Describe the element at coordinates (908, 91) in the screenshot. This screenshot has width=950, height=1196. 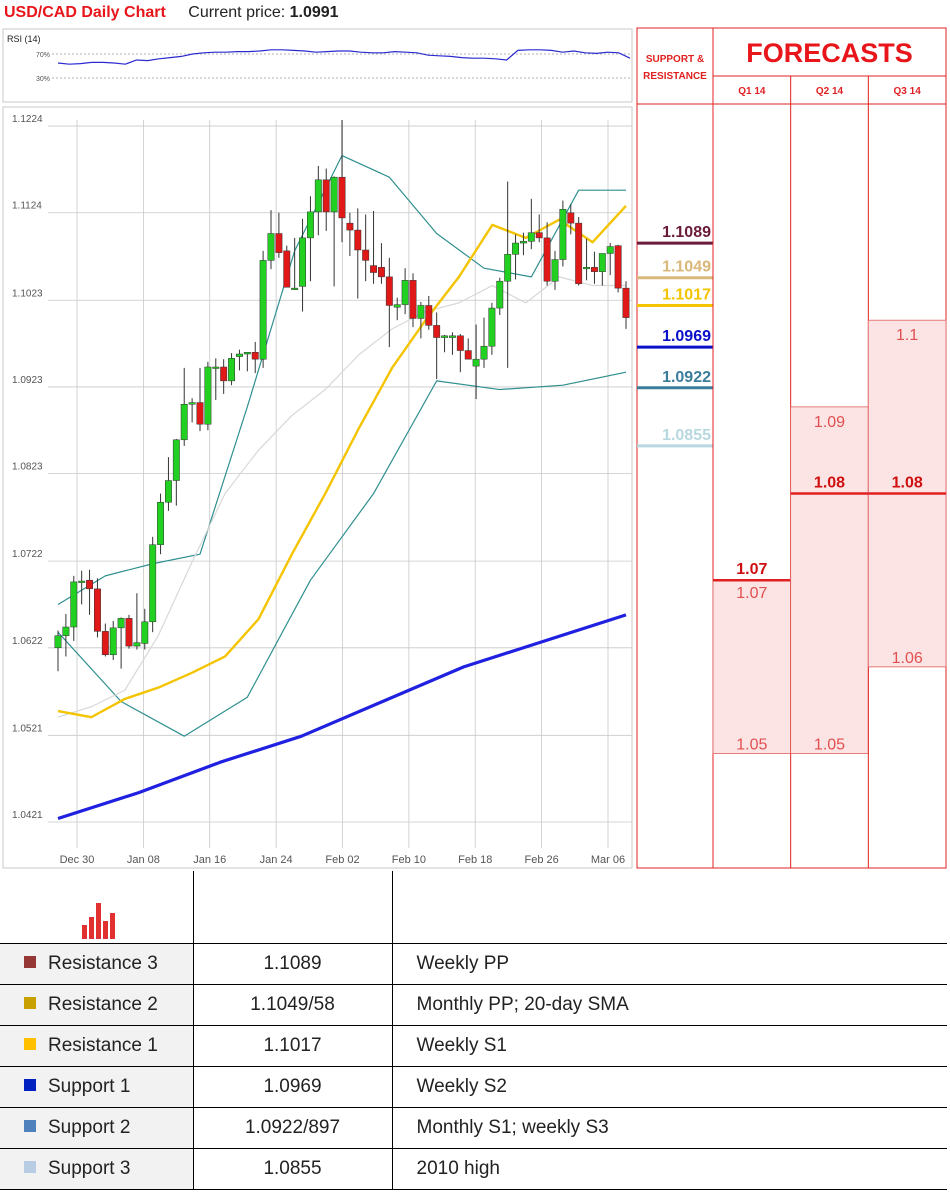
I see `forecast-col-header: Q3 14` at that location.